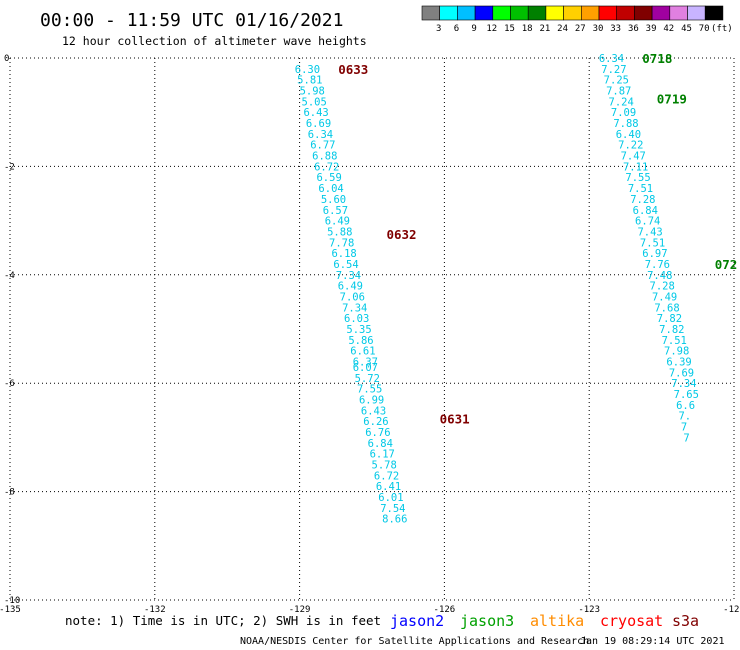  Describe the element at coordinates (352, 297) in the screenshot. I see `wave-height-value: 7.06` at that location.